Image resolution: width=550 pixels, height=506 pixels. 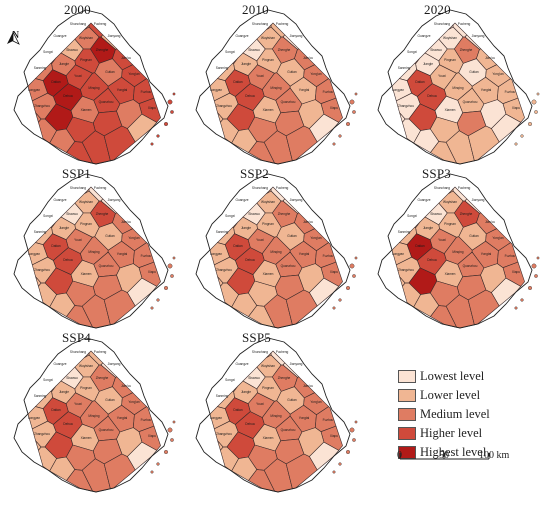 I want to click on county-label: Sanming, so click(x=40, y=232).